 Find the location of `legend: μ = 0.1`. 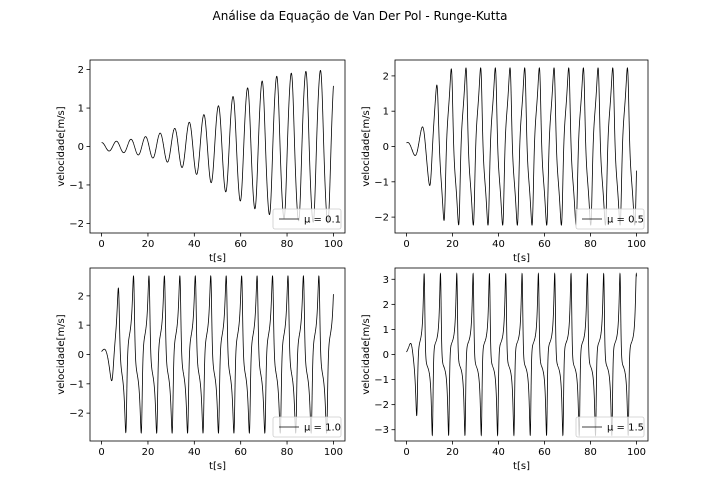

legend: μ = 0.1 is located at coordinates (307, 219).